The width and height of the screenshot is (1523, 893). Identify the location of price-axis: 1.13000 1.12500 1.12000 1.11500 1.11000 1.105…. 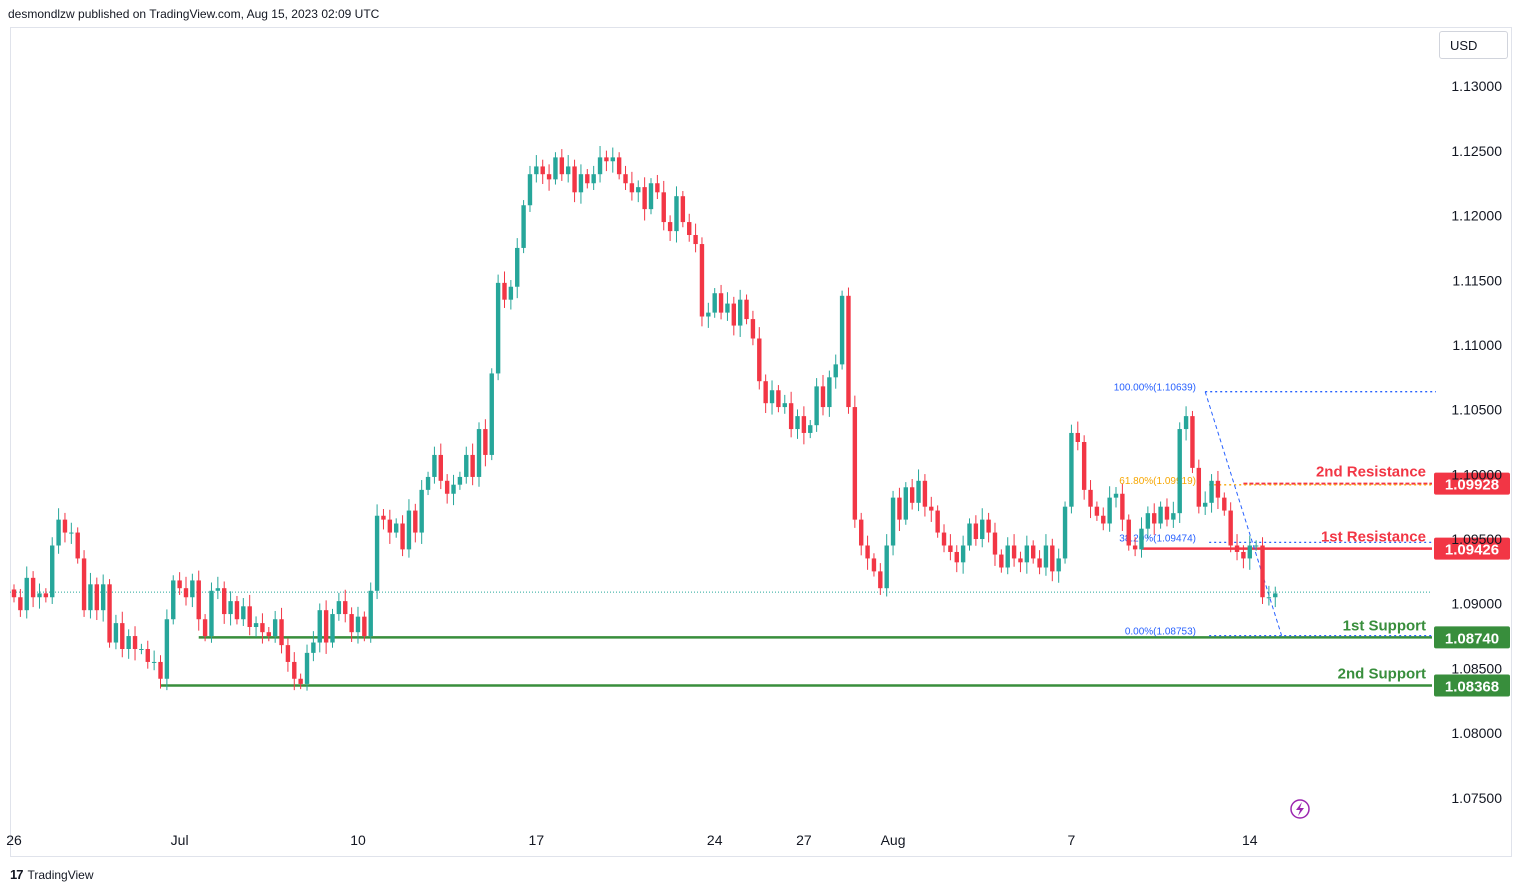
(1476, 442).